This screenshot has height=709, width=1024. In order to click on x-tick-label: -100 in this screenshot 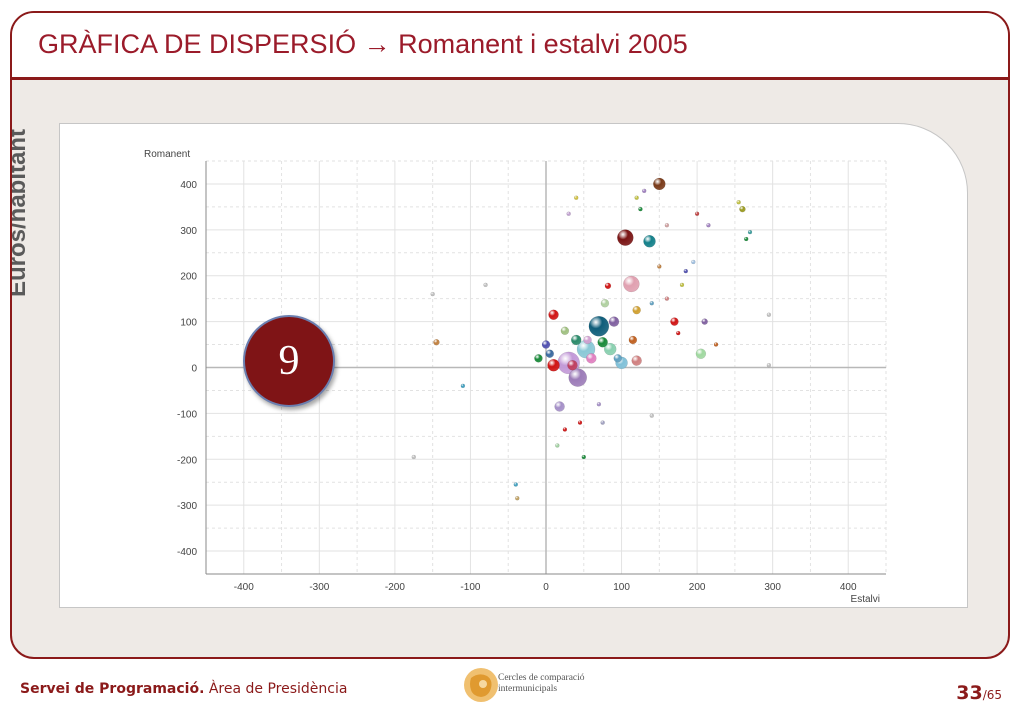, I will do `click(470, 587)`.